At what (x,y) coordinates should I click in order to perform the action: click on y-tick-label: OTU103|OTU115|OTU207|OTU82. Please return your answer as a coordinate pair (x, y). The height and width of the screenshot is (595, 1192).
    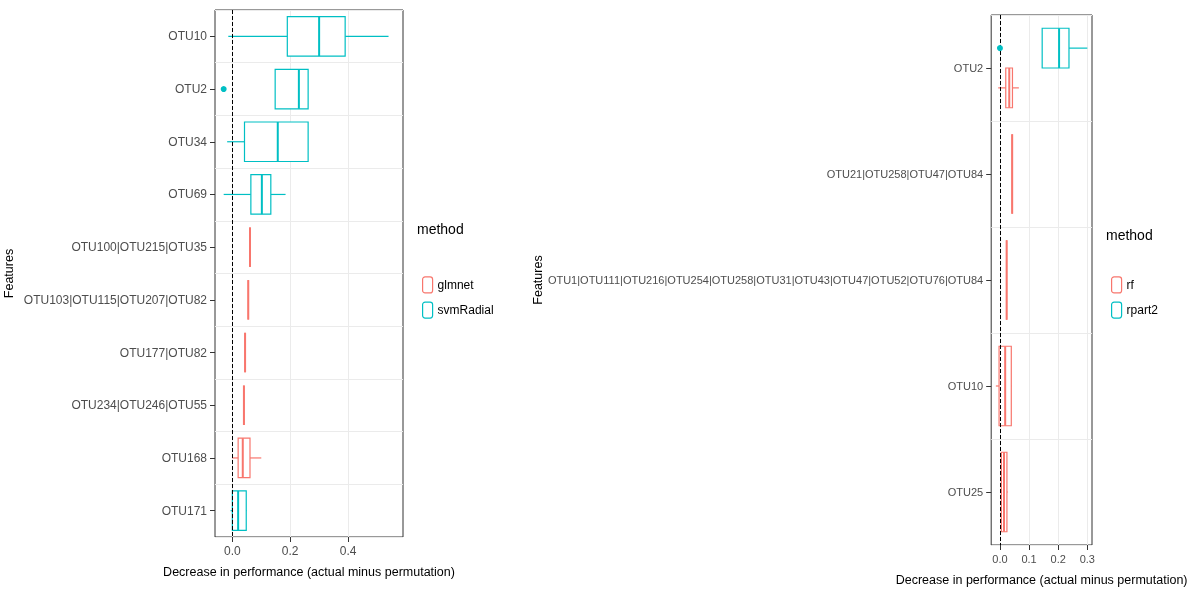
    Looking at the image, I should click on (115, 299).